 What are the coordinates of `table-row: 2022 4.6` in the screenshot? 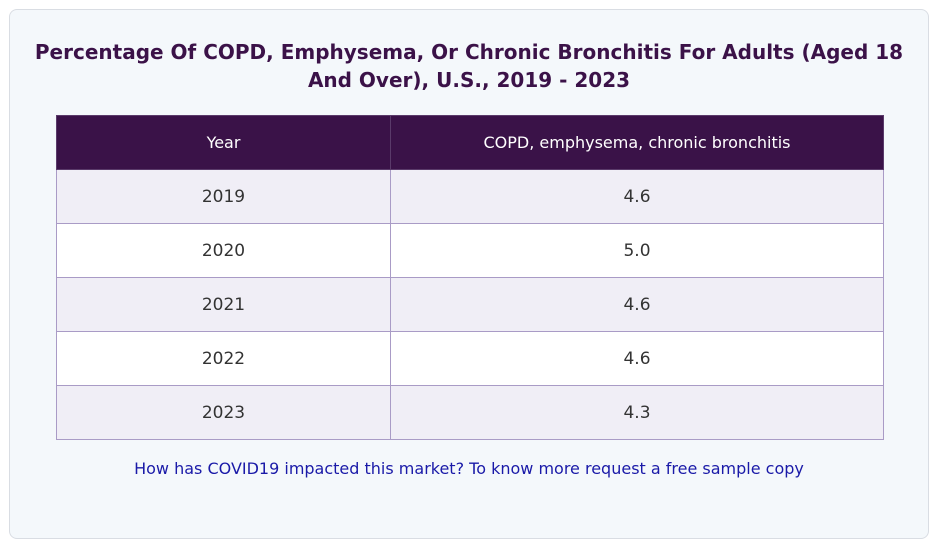 It's located at (470, 358).